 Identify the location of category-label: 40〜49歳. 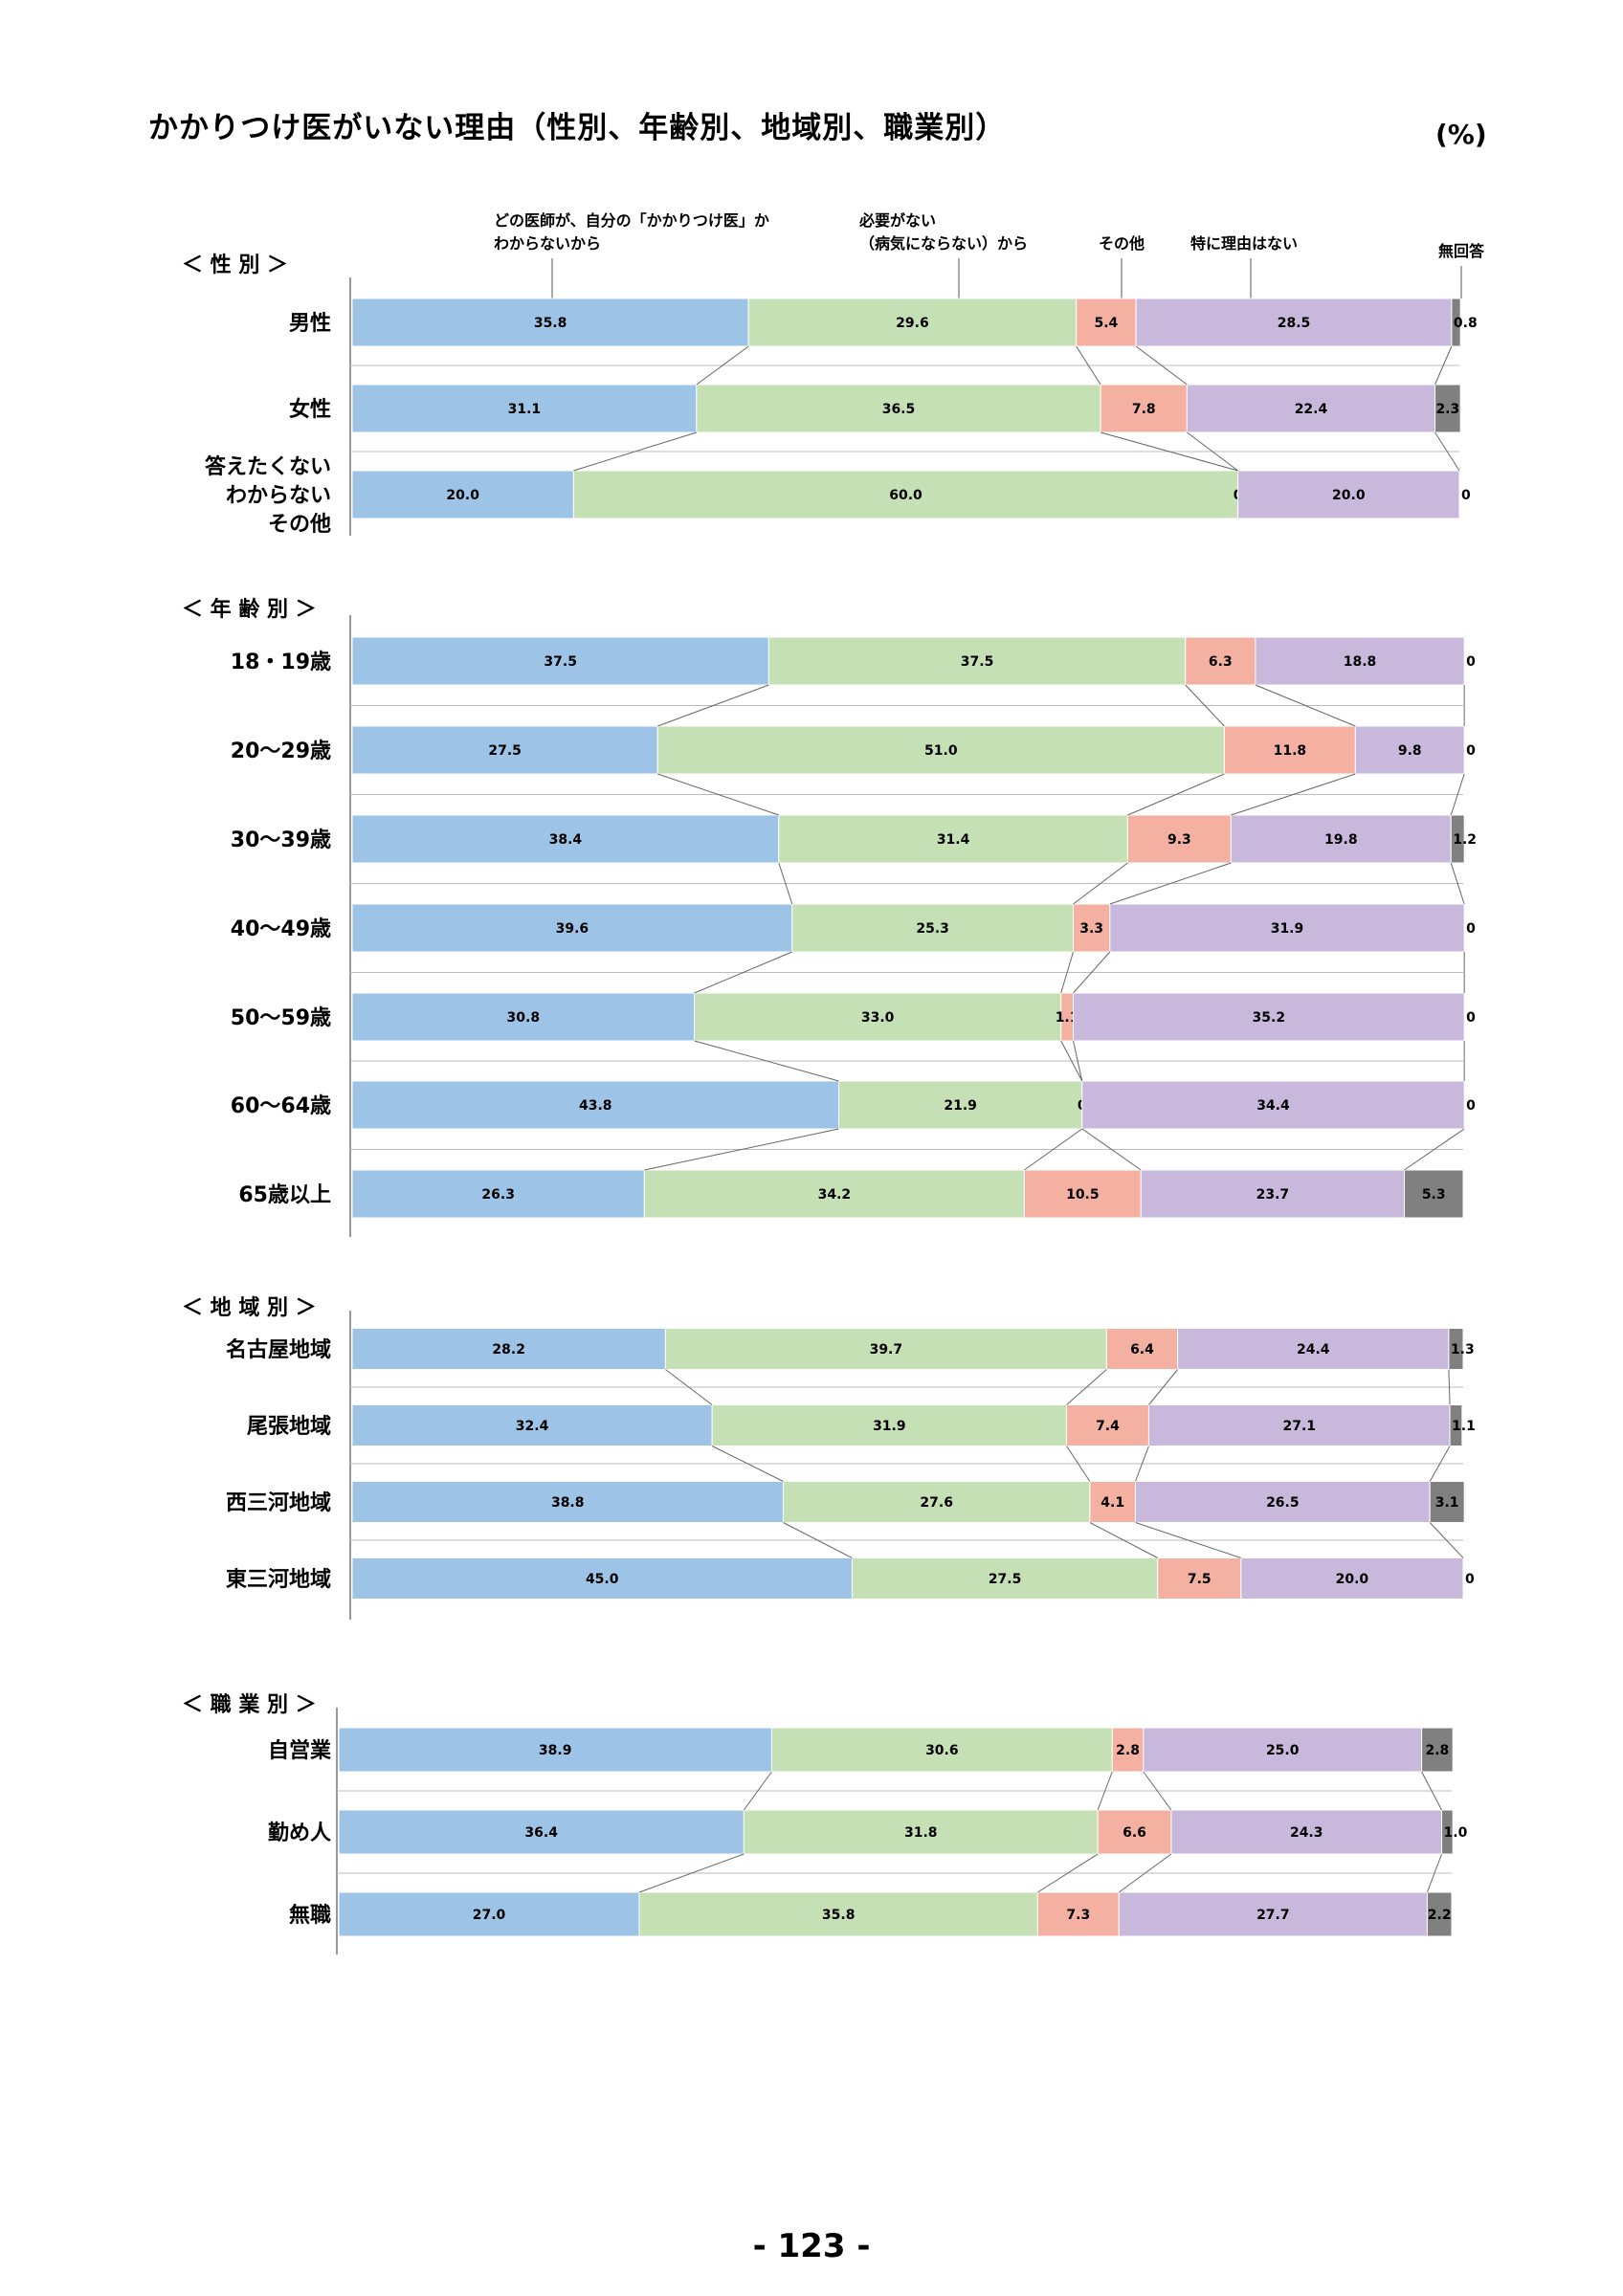
(281, 929).